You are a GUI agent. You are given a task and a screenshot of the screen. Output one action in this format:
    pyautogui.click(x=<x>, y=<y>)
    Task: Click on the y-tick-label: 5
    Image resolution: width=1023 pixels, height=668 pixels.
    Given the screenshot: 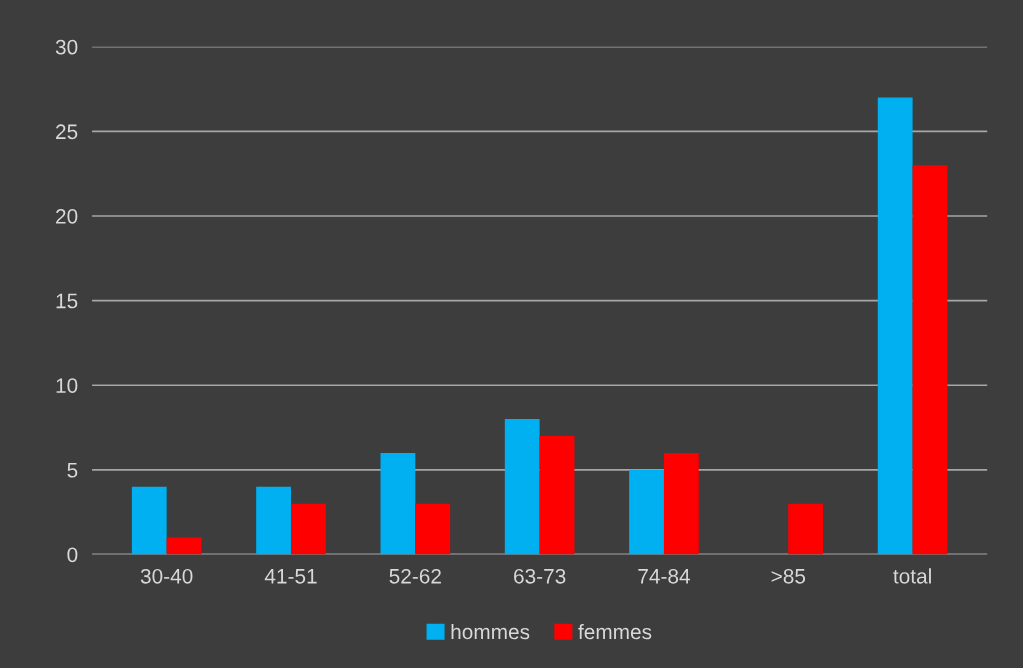 What is the action you would take?
    pyautogui.click(x=72, y=470)
    